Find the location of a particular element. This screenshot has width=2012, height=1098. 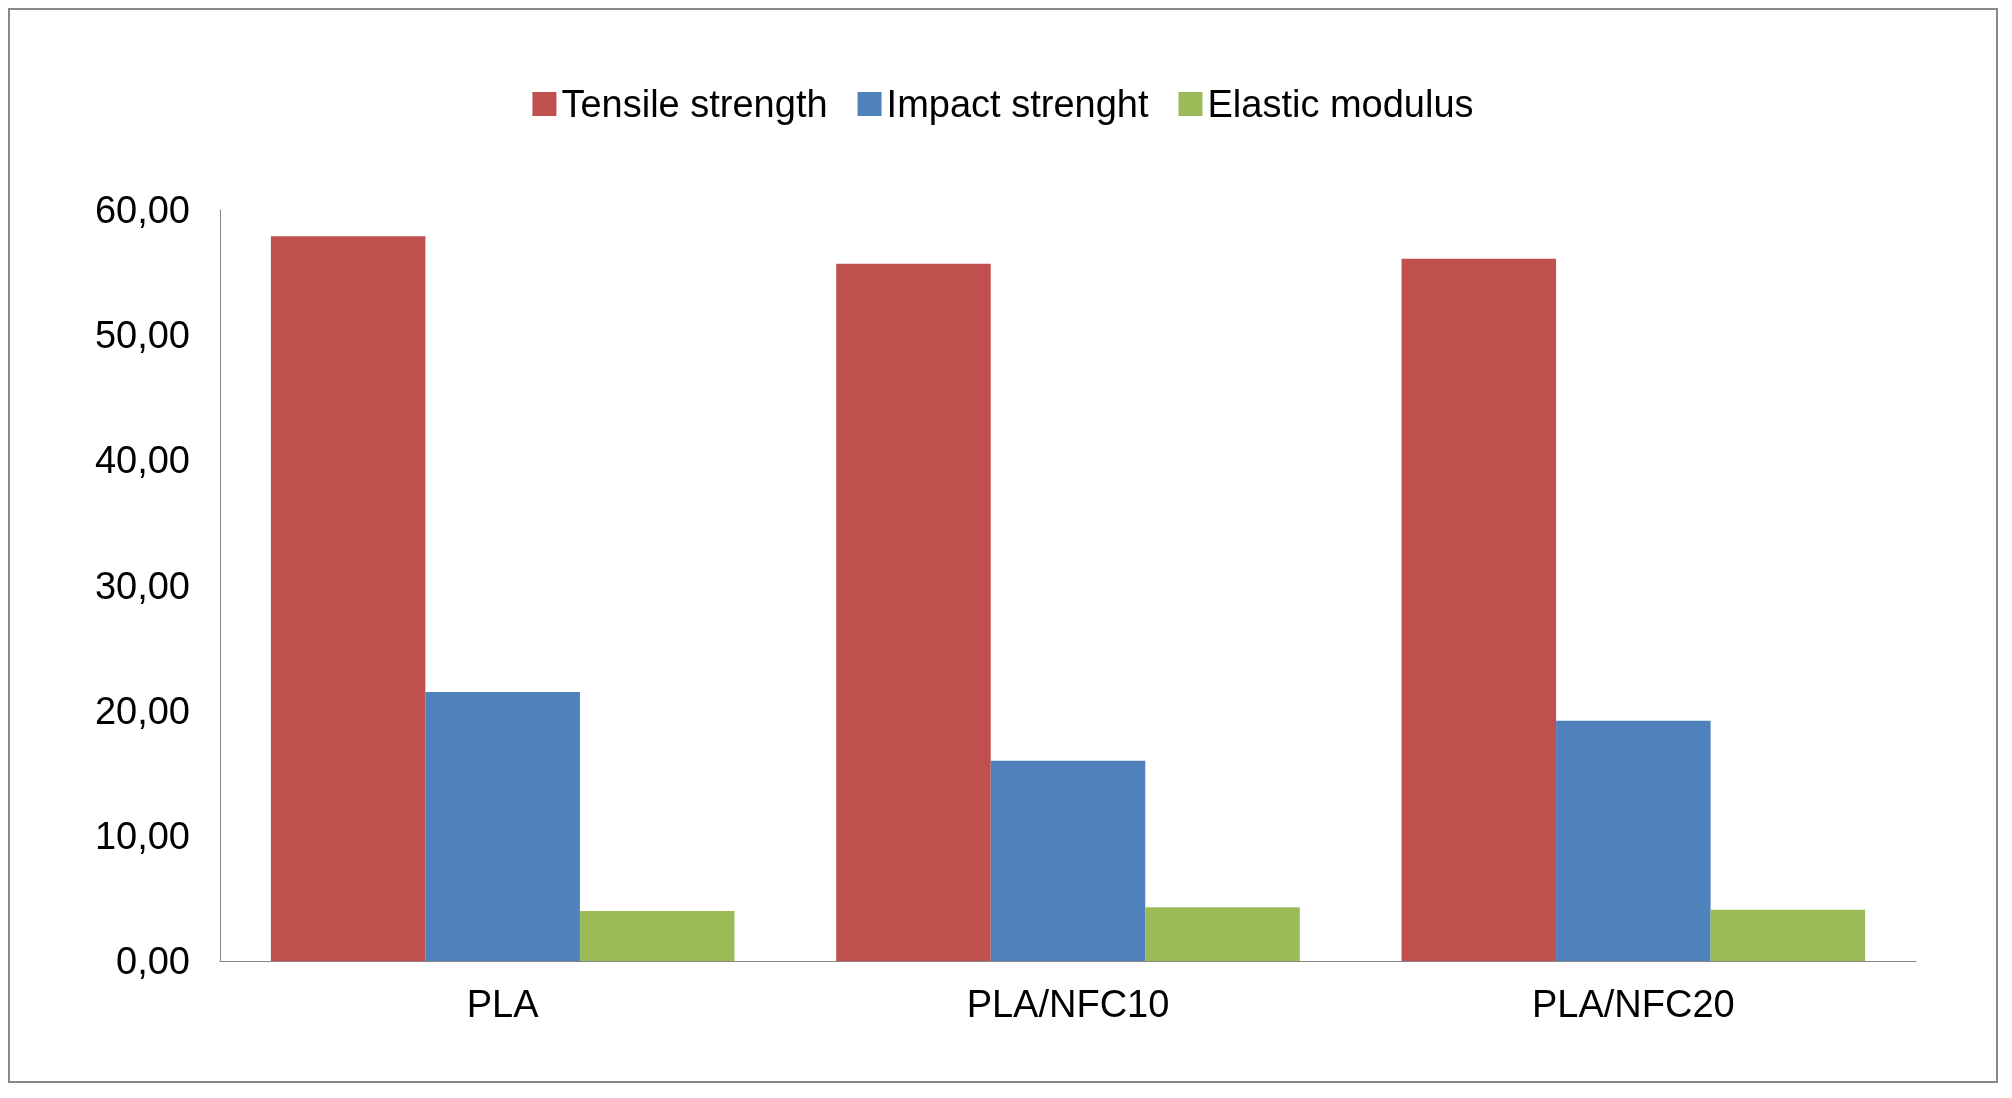

y-tick-label: 60,00 is located at coordinates (142, 210).